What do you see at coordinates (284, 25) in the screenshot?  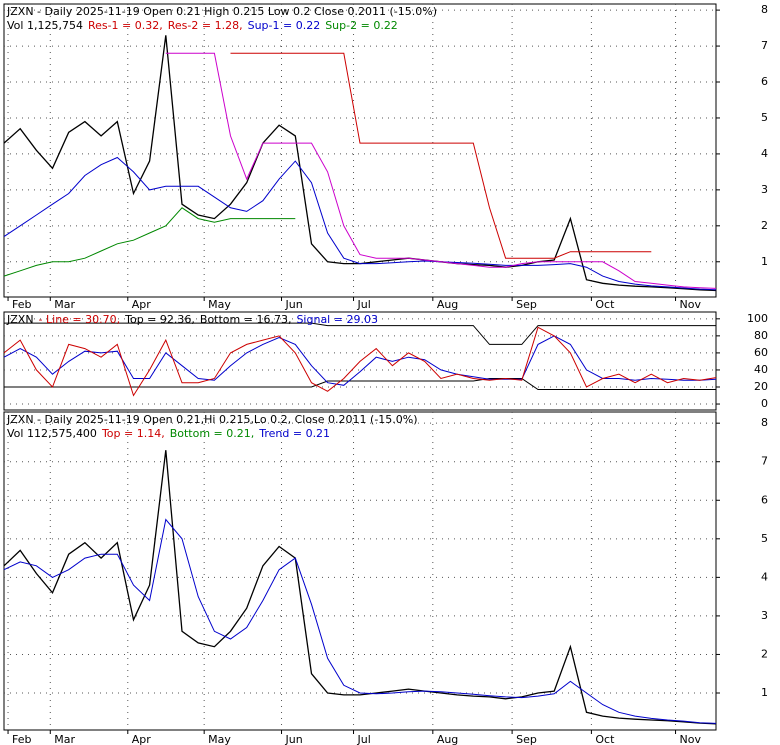 I see `header-text: Sup-1 = 0.22` at bounding box center [284, 25].